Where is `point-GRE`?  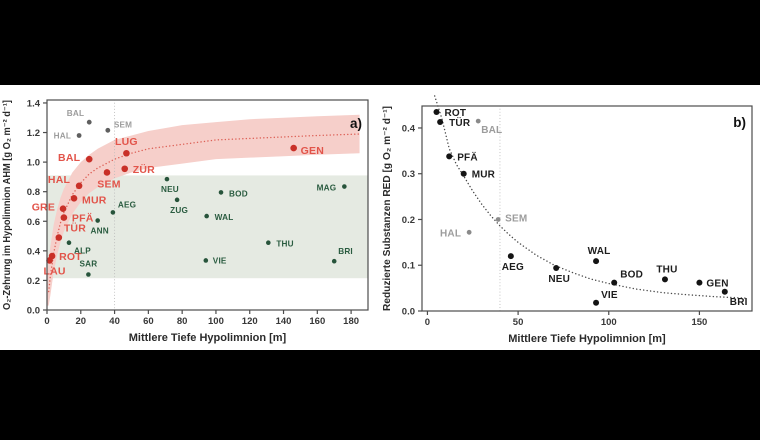
point-GRE is located at coordinates (63, 208).